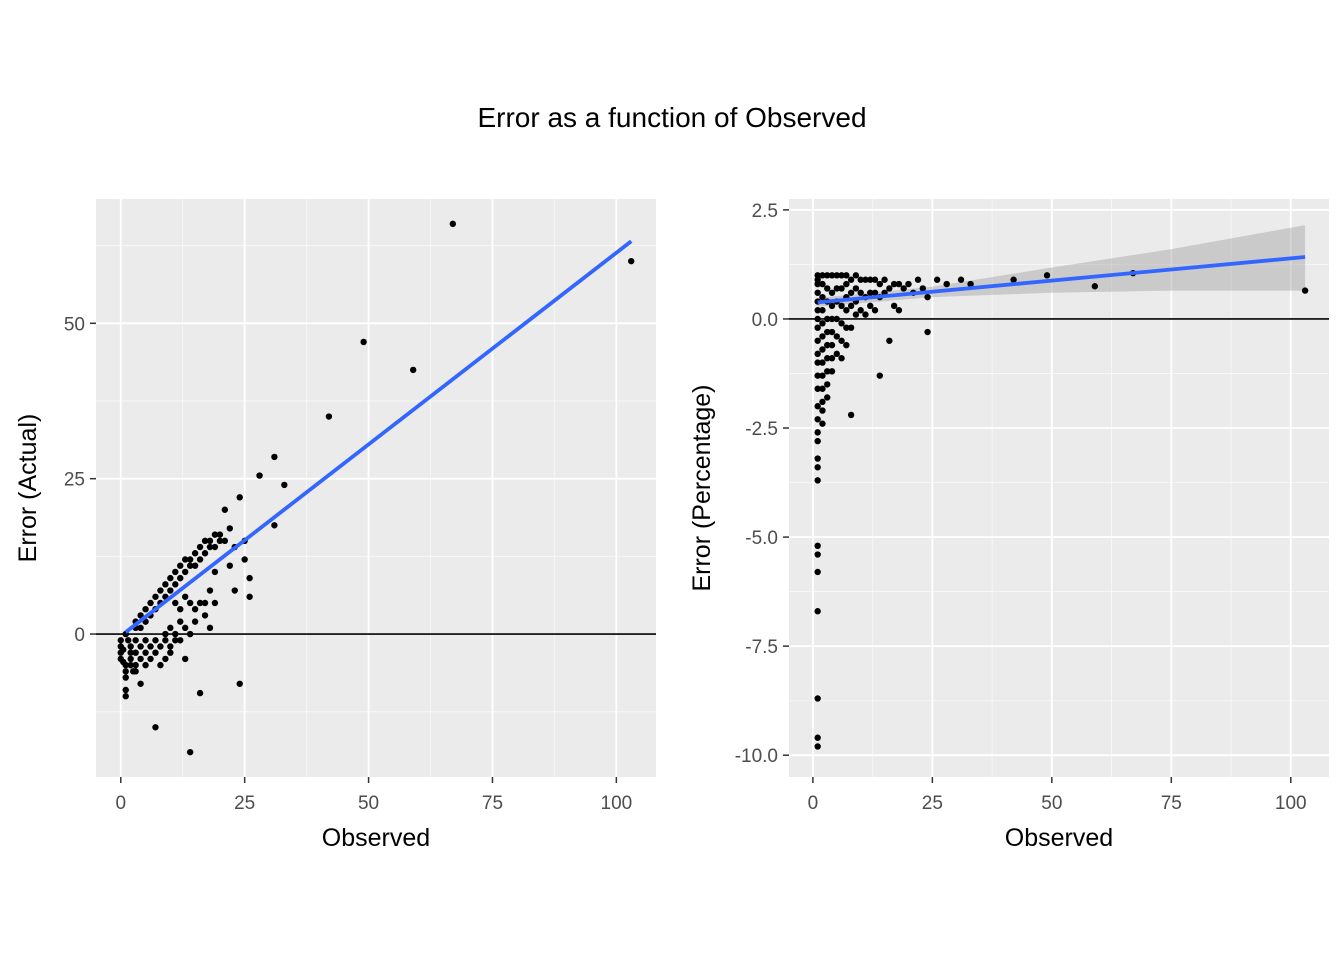  I want to click on left-y-tick-label: 50, so click(74, 324).